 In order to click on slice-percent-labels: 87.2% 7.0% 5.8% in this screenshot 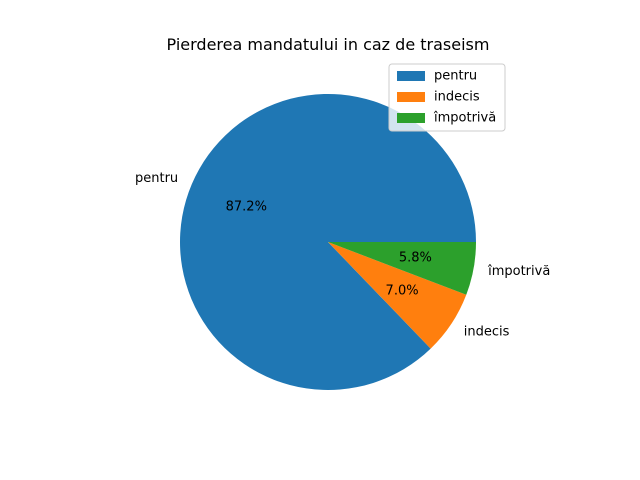, I will do `click(329, 249)`.